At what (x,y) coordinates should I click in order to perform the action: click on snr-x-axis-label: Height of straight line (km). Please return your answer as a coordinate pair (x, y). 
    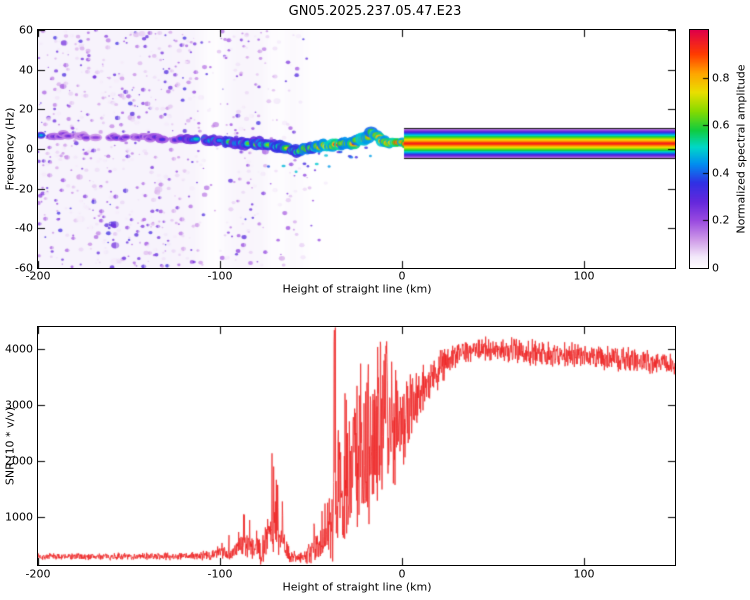
    Looking at the image, I should click on (357, 587).